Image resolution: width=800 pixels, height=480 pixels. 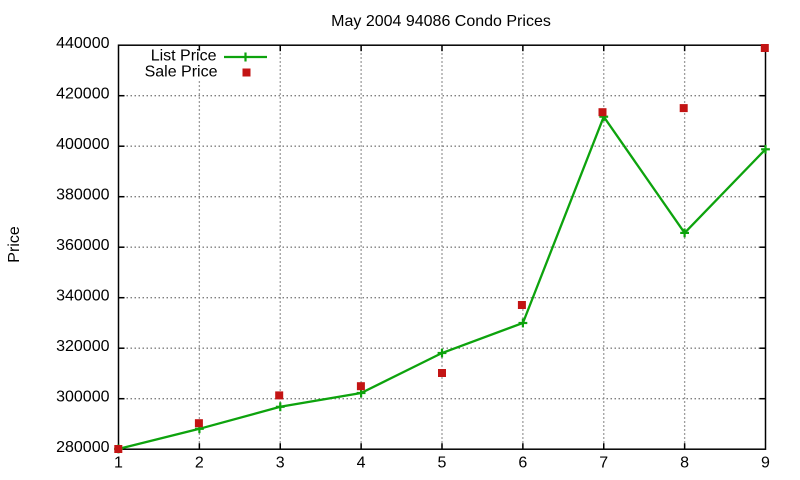 What do you see at coordinates (765, 463) in the screenshot?
I see `svg-text: 9` at bounding box center [765, 463].